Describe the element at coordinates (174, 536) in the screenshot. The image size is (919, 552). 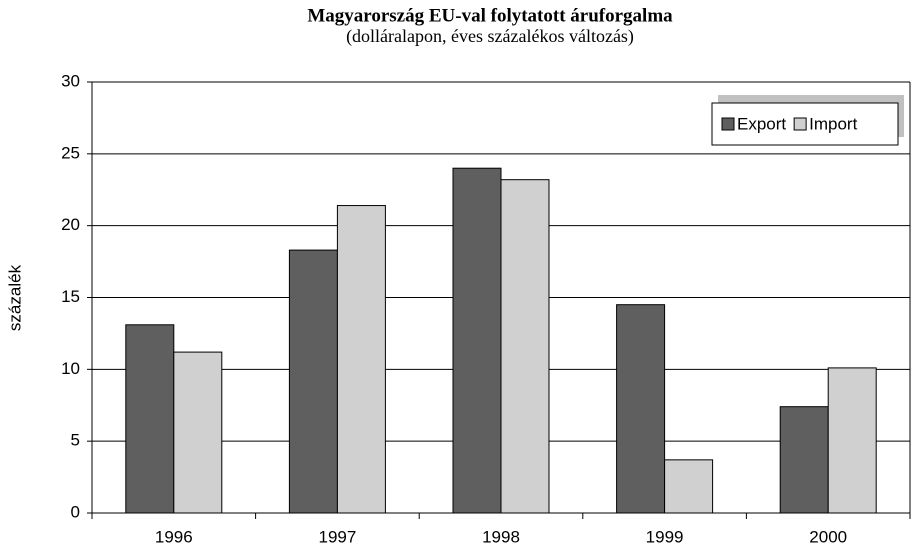
I see `x-tick-label: 1996` at that location.